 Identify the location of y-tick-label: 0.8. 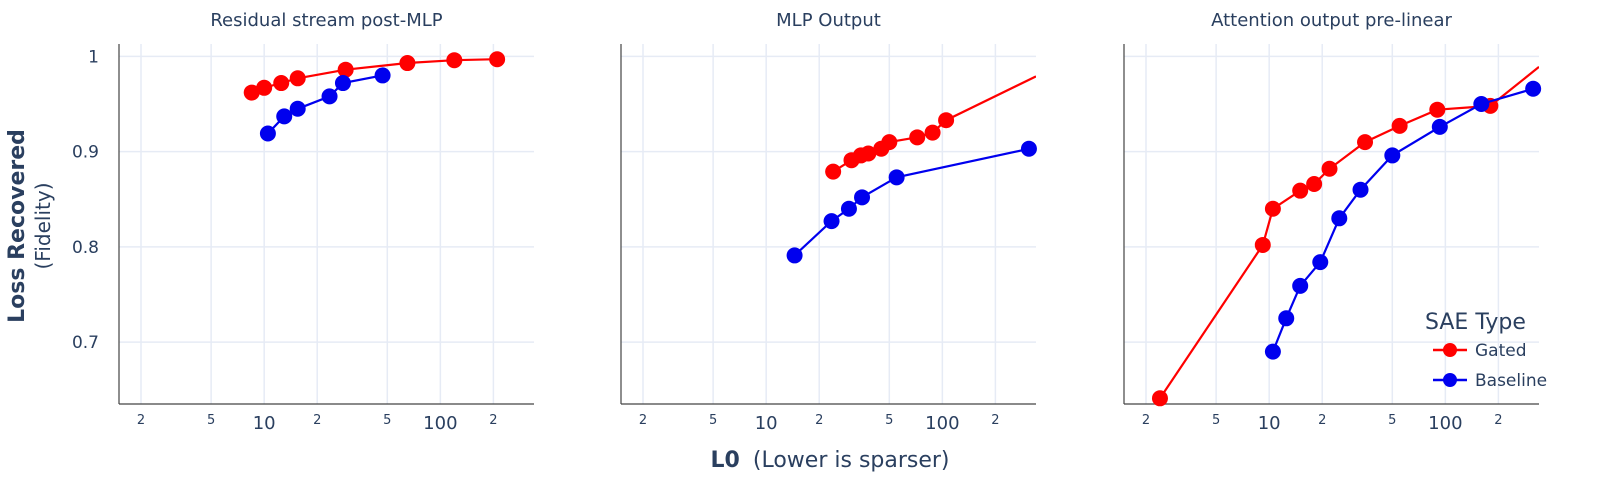
(85, 248).